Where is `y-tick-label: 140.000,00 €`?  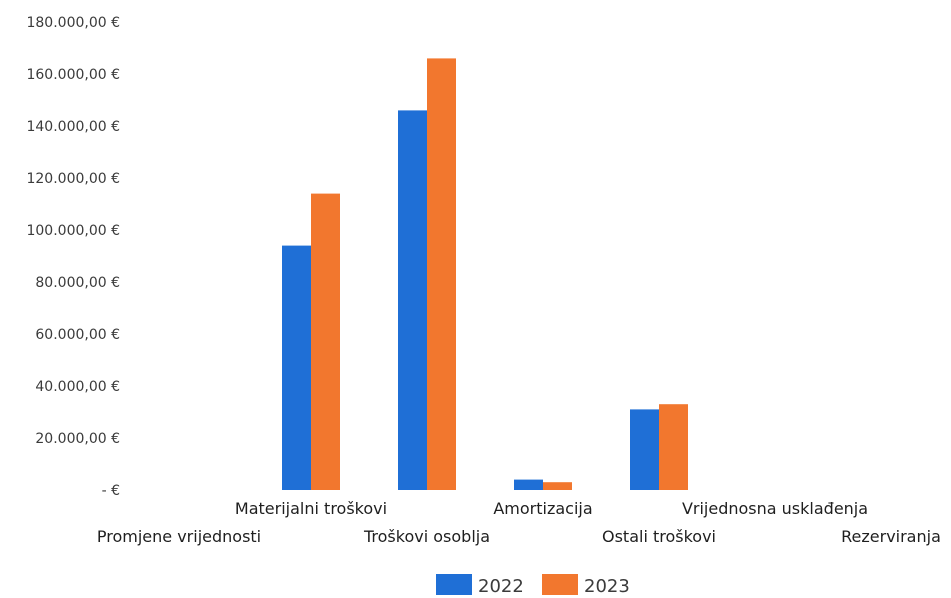
y-tick-label: 140.000,00 € is located at coordinates (73, 127).